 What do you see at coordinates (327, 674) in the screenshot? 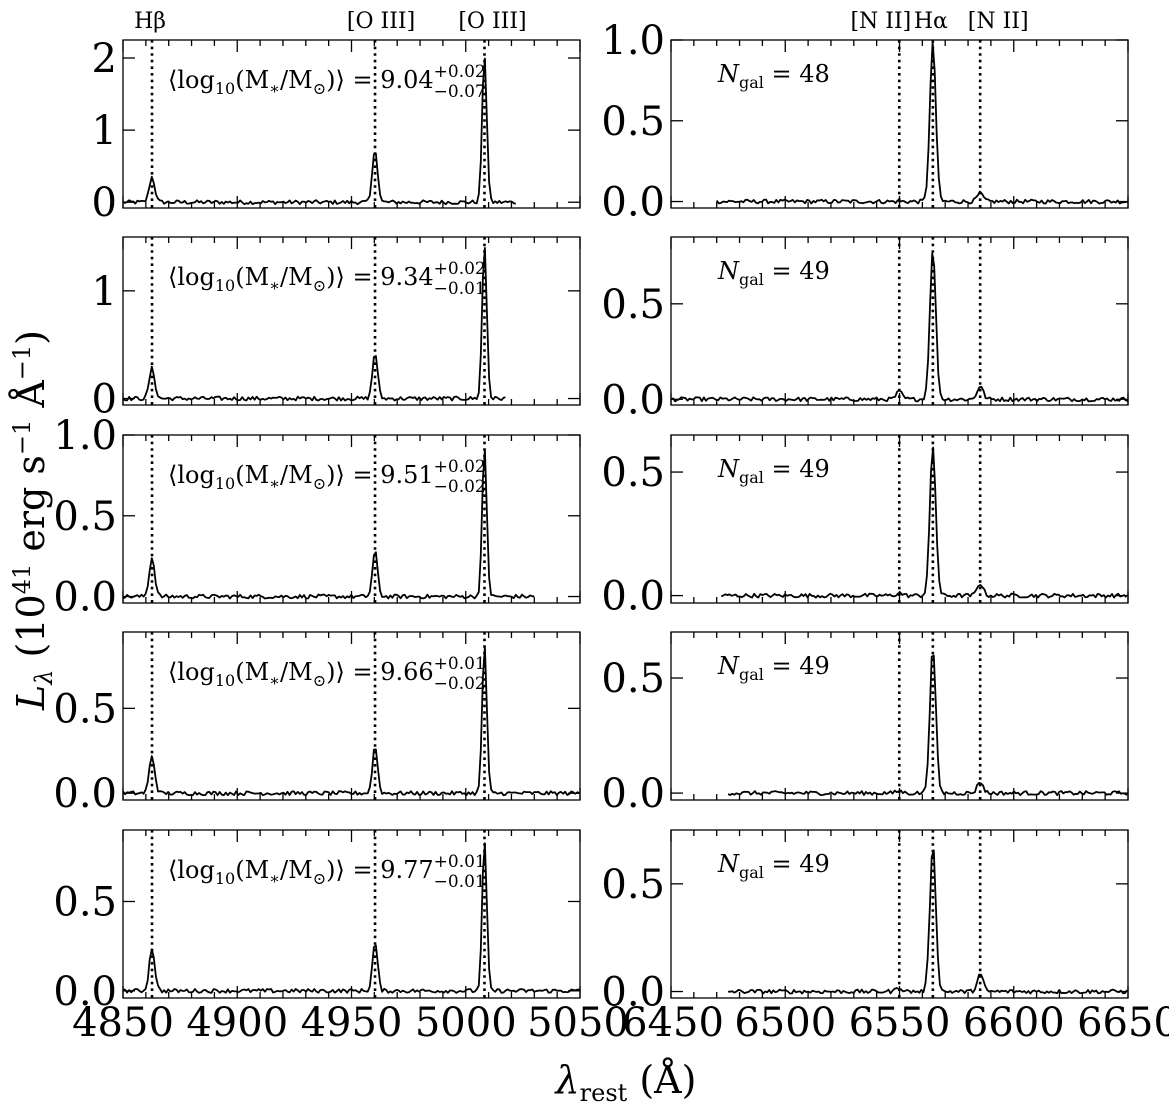
I see `mass-annotation: ⟨log10(M∗/M⊙)⟩ = 9.66+0.01 −0.02` at bounding box center [327, 674].